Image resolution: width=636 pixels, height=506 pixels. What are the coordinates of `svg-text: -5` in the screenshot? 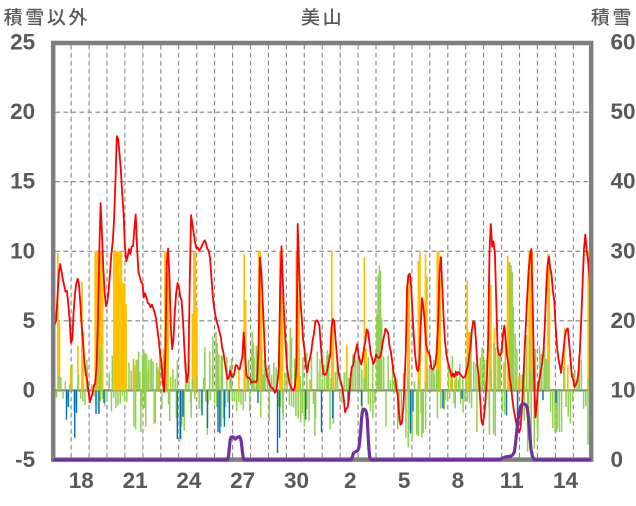 It's located at (25, 459).